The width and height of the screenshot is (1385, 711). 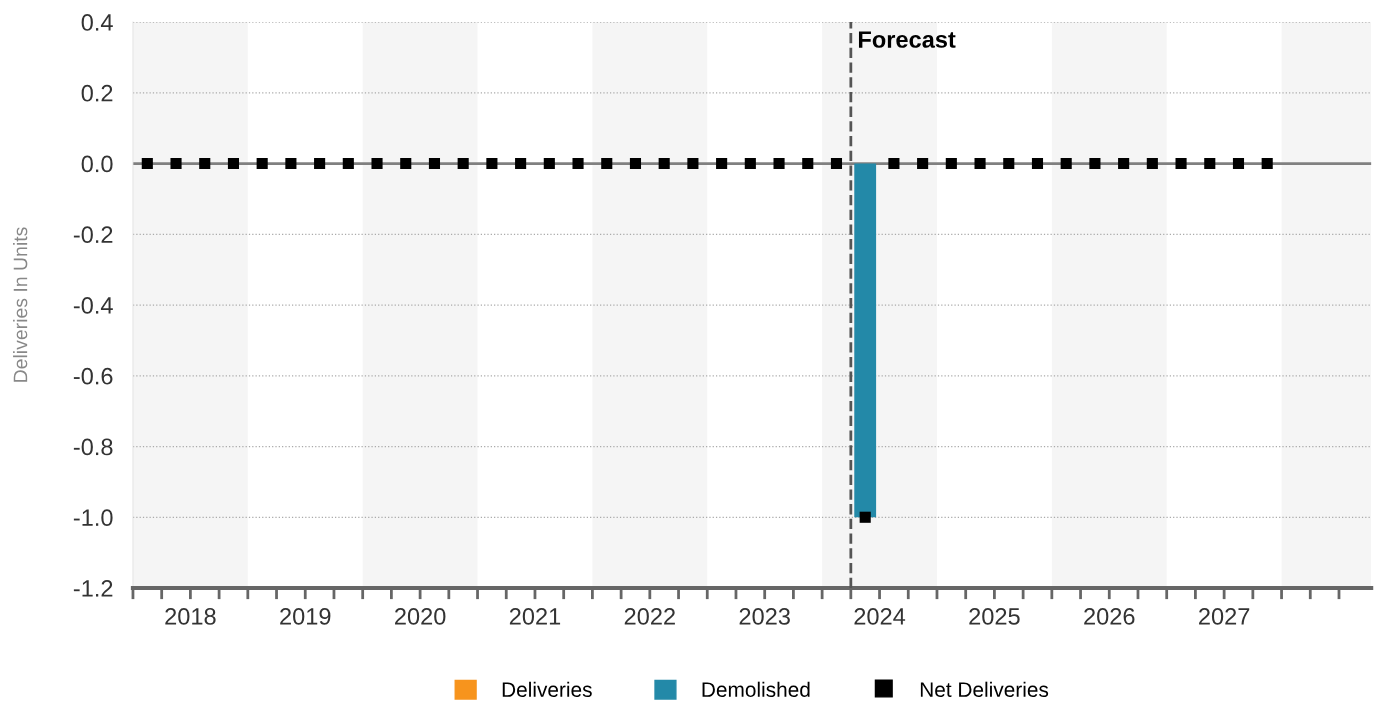 What do you see at coordinates (984, 689) in the screenshot?
I see `legend-label: Net Deliveries` at bounding box center [984, 689].